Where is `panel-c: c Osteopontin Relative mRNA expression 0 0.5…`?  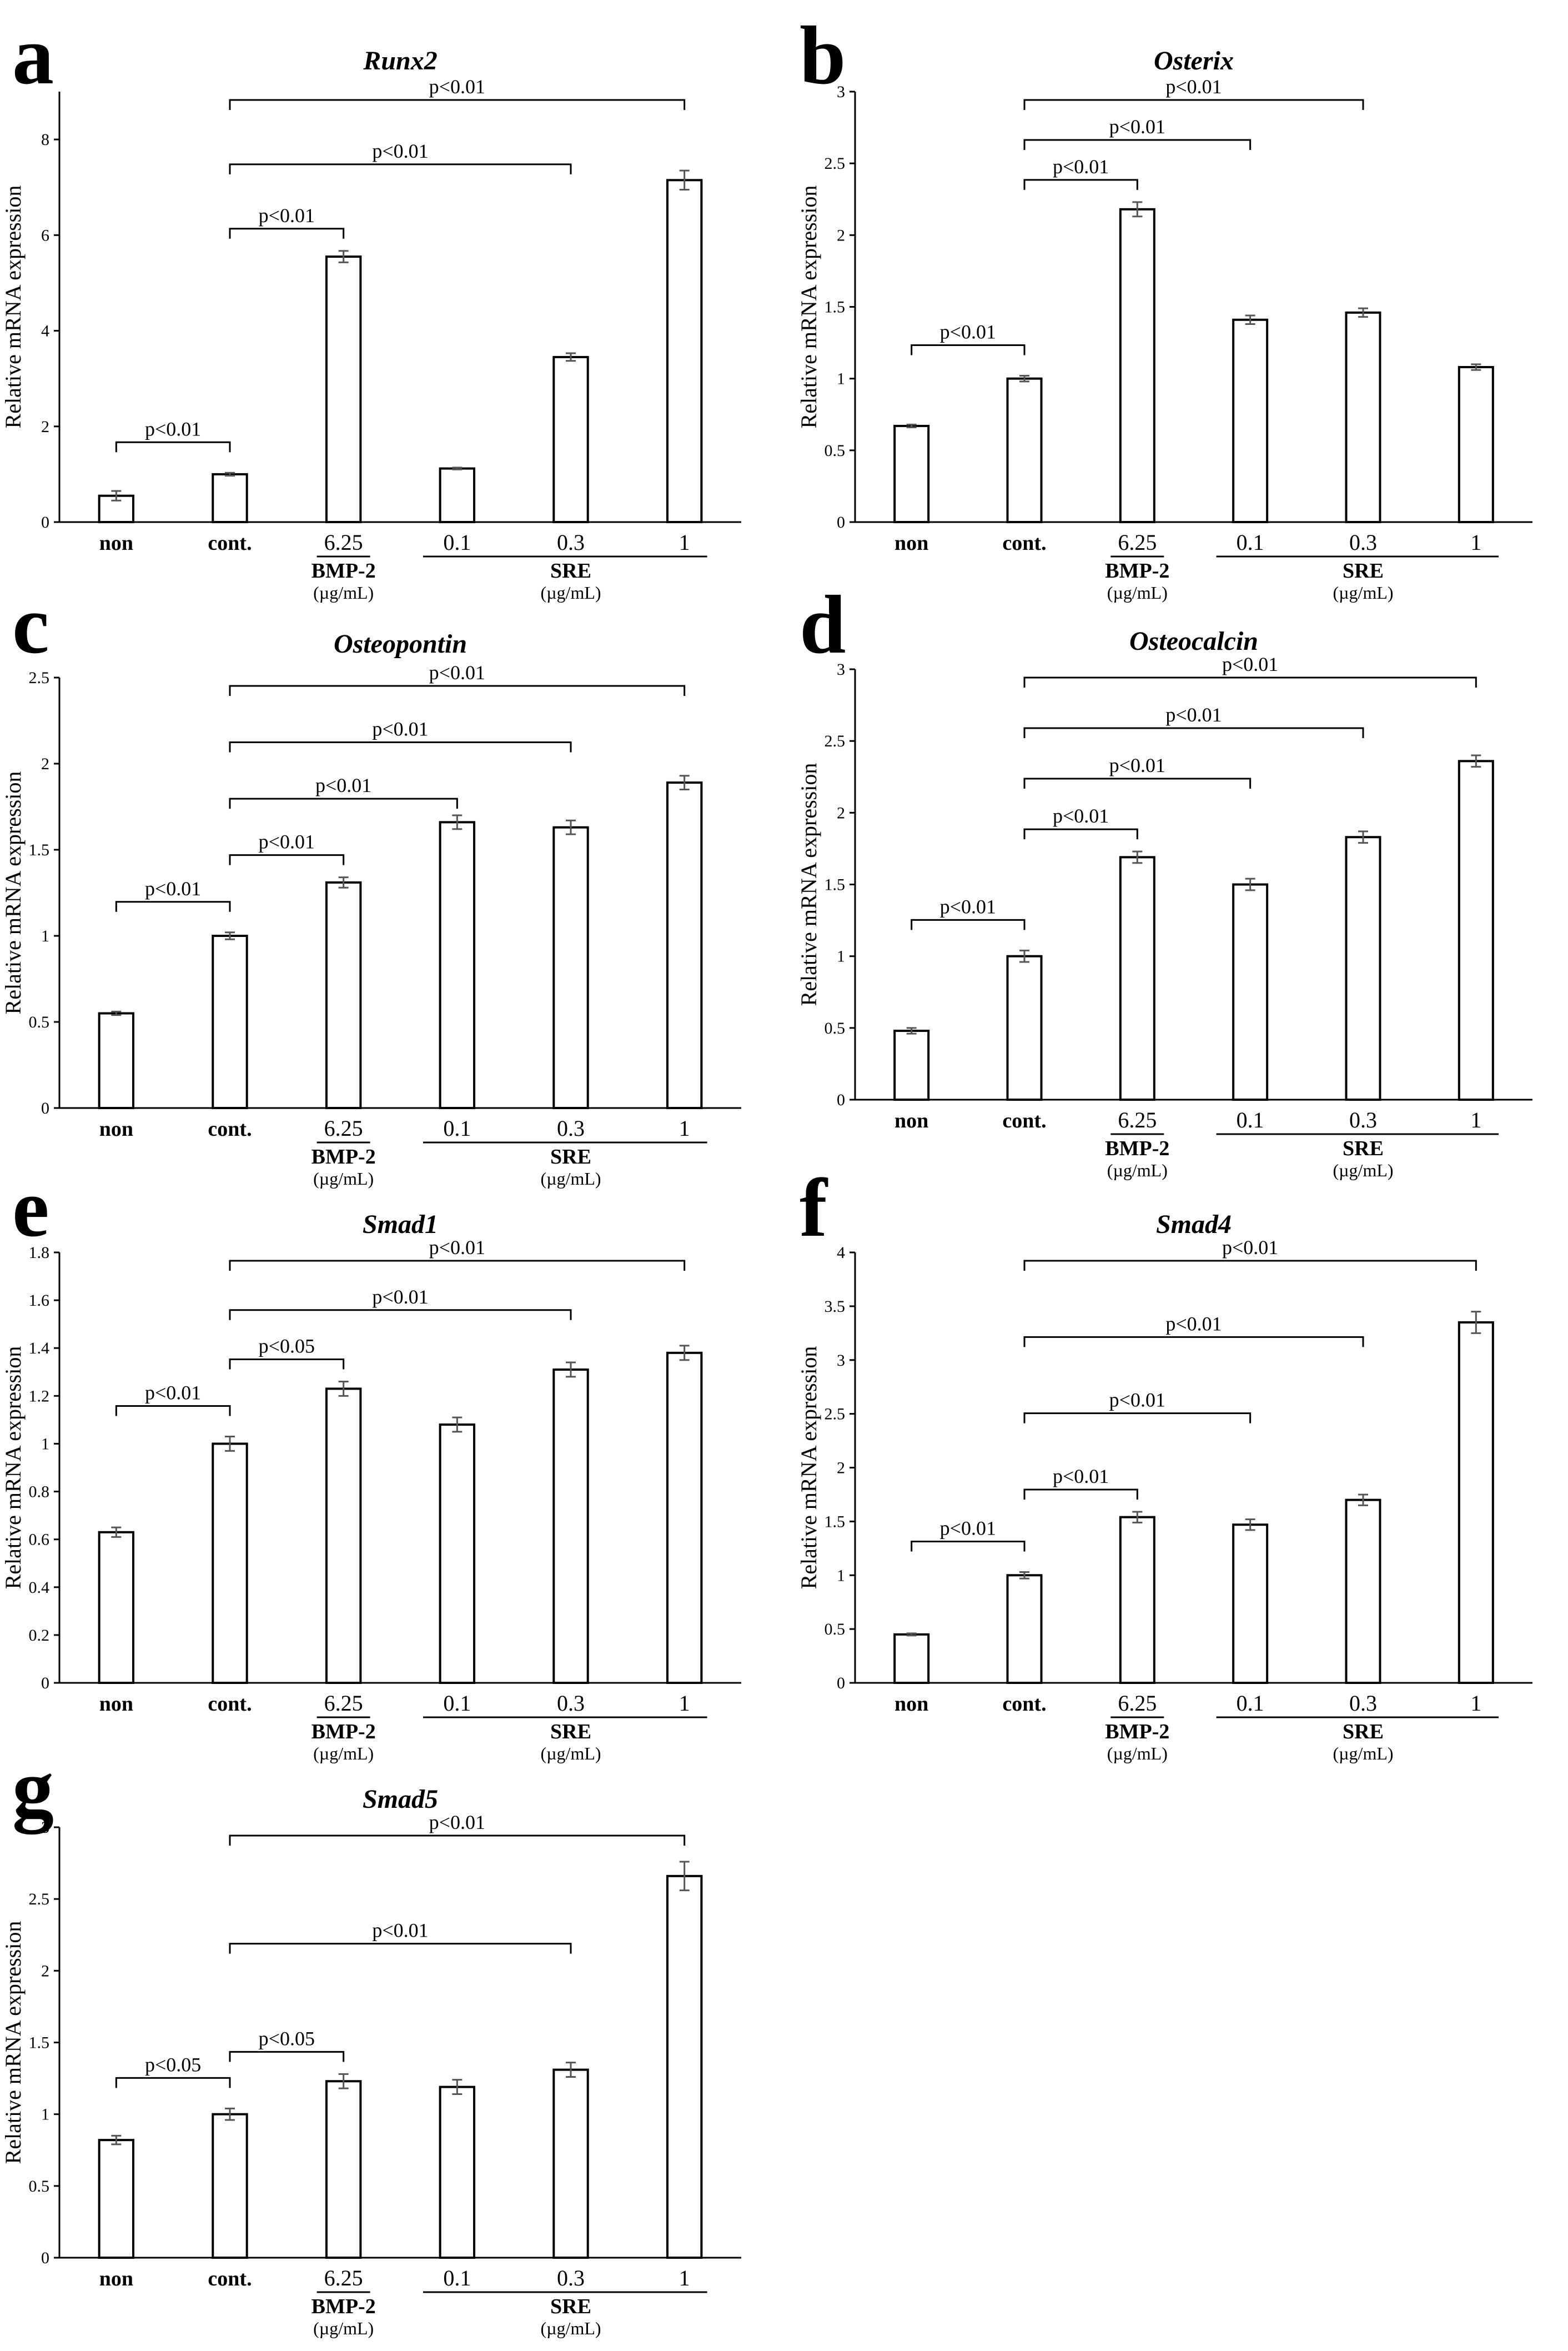 panel-c: c Osteopontin Relative mRNA expression 0 0.5… is located at coordinates (371, 884).